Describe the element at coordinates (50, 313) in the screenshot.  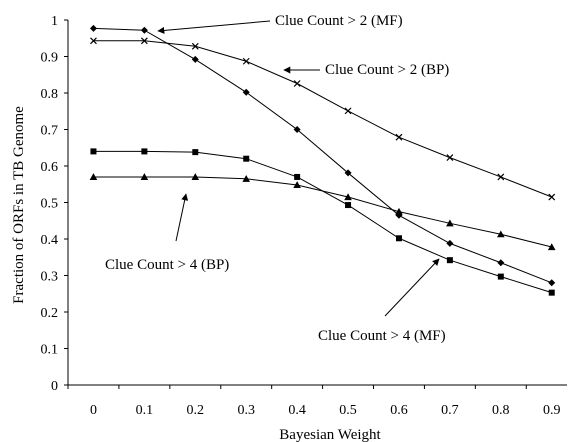
I see `y-tick-label: 0.2` at that location.